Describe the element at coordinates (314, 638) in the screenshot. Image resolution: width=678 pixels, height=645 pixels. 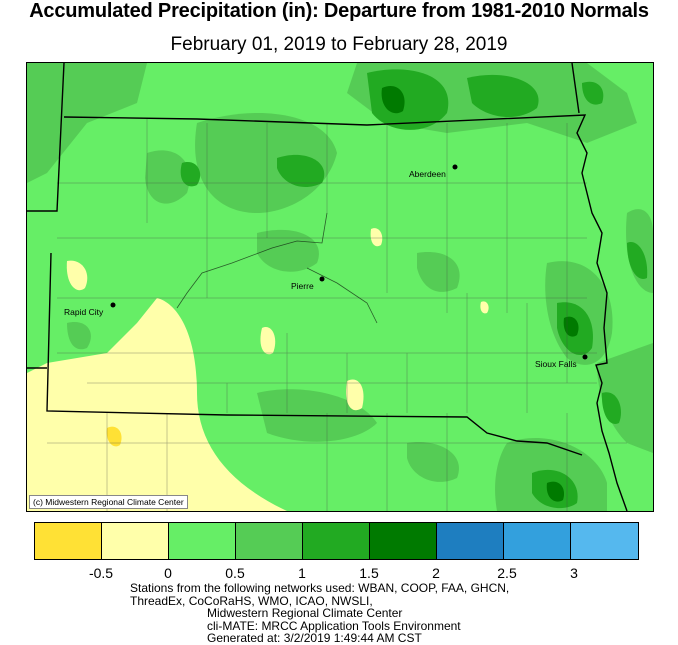
I see `footer-line-generated: Generated at: 3/2/2019 1:49:44 AM CST` at that location.